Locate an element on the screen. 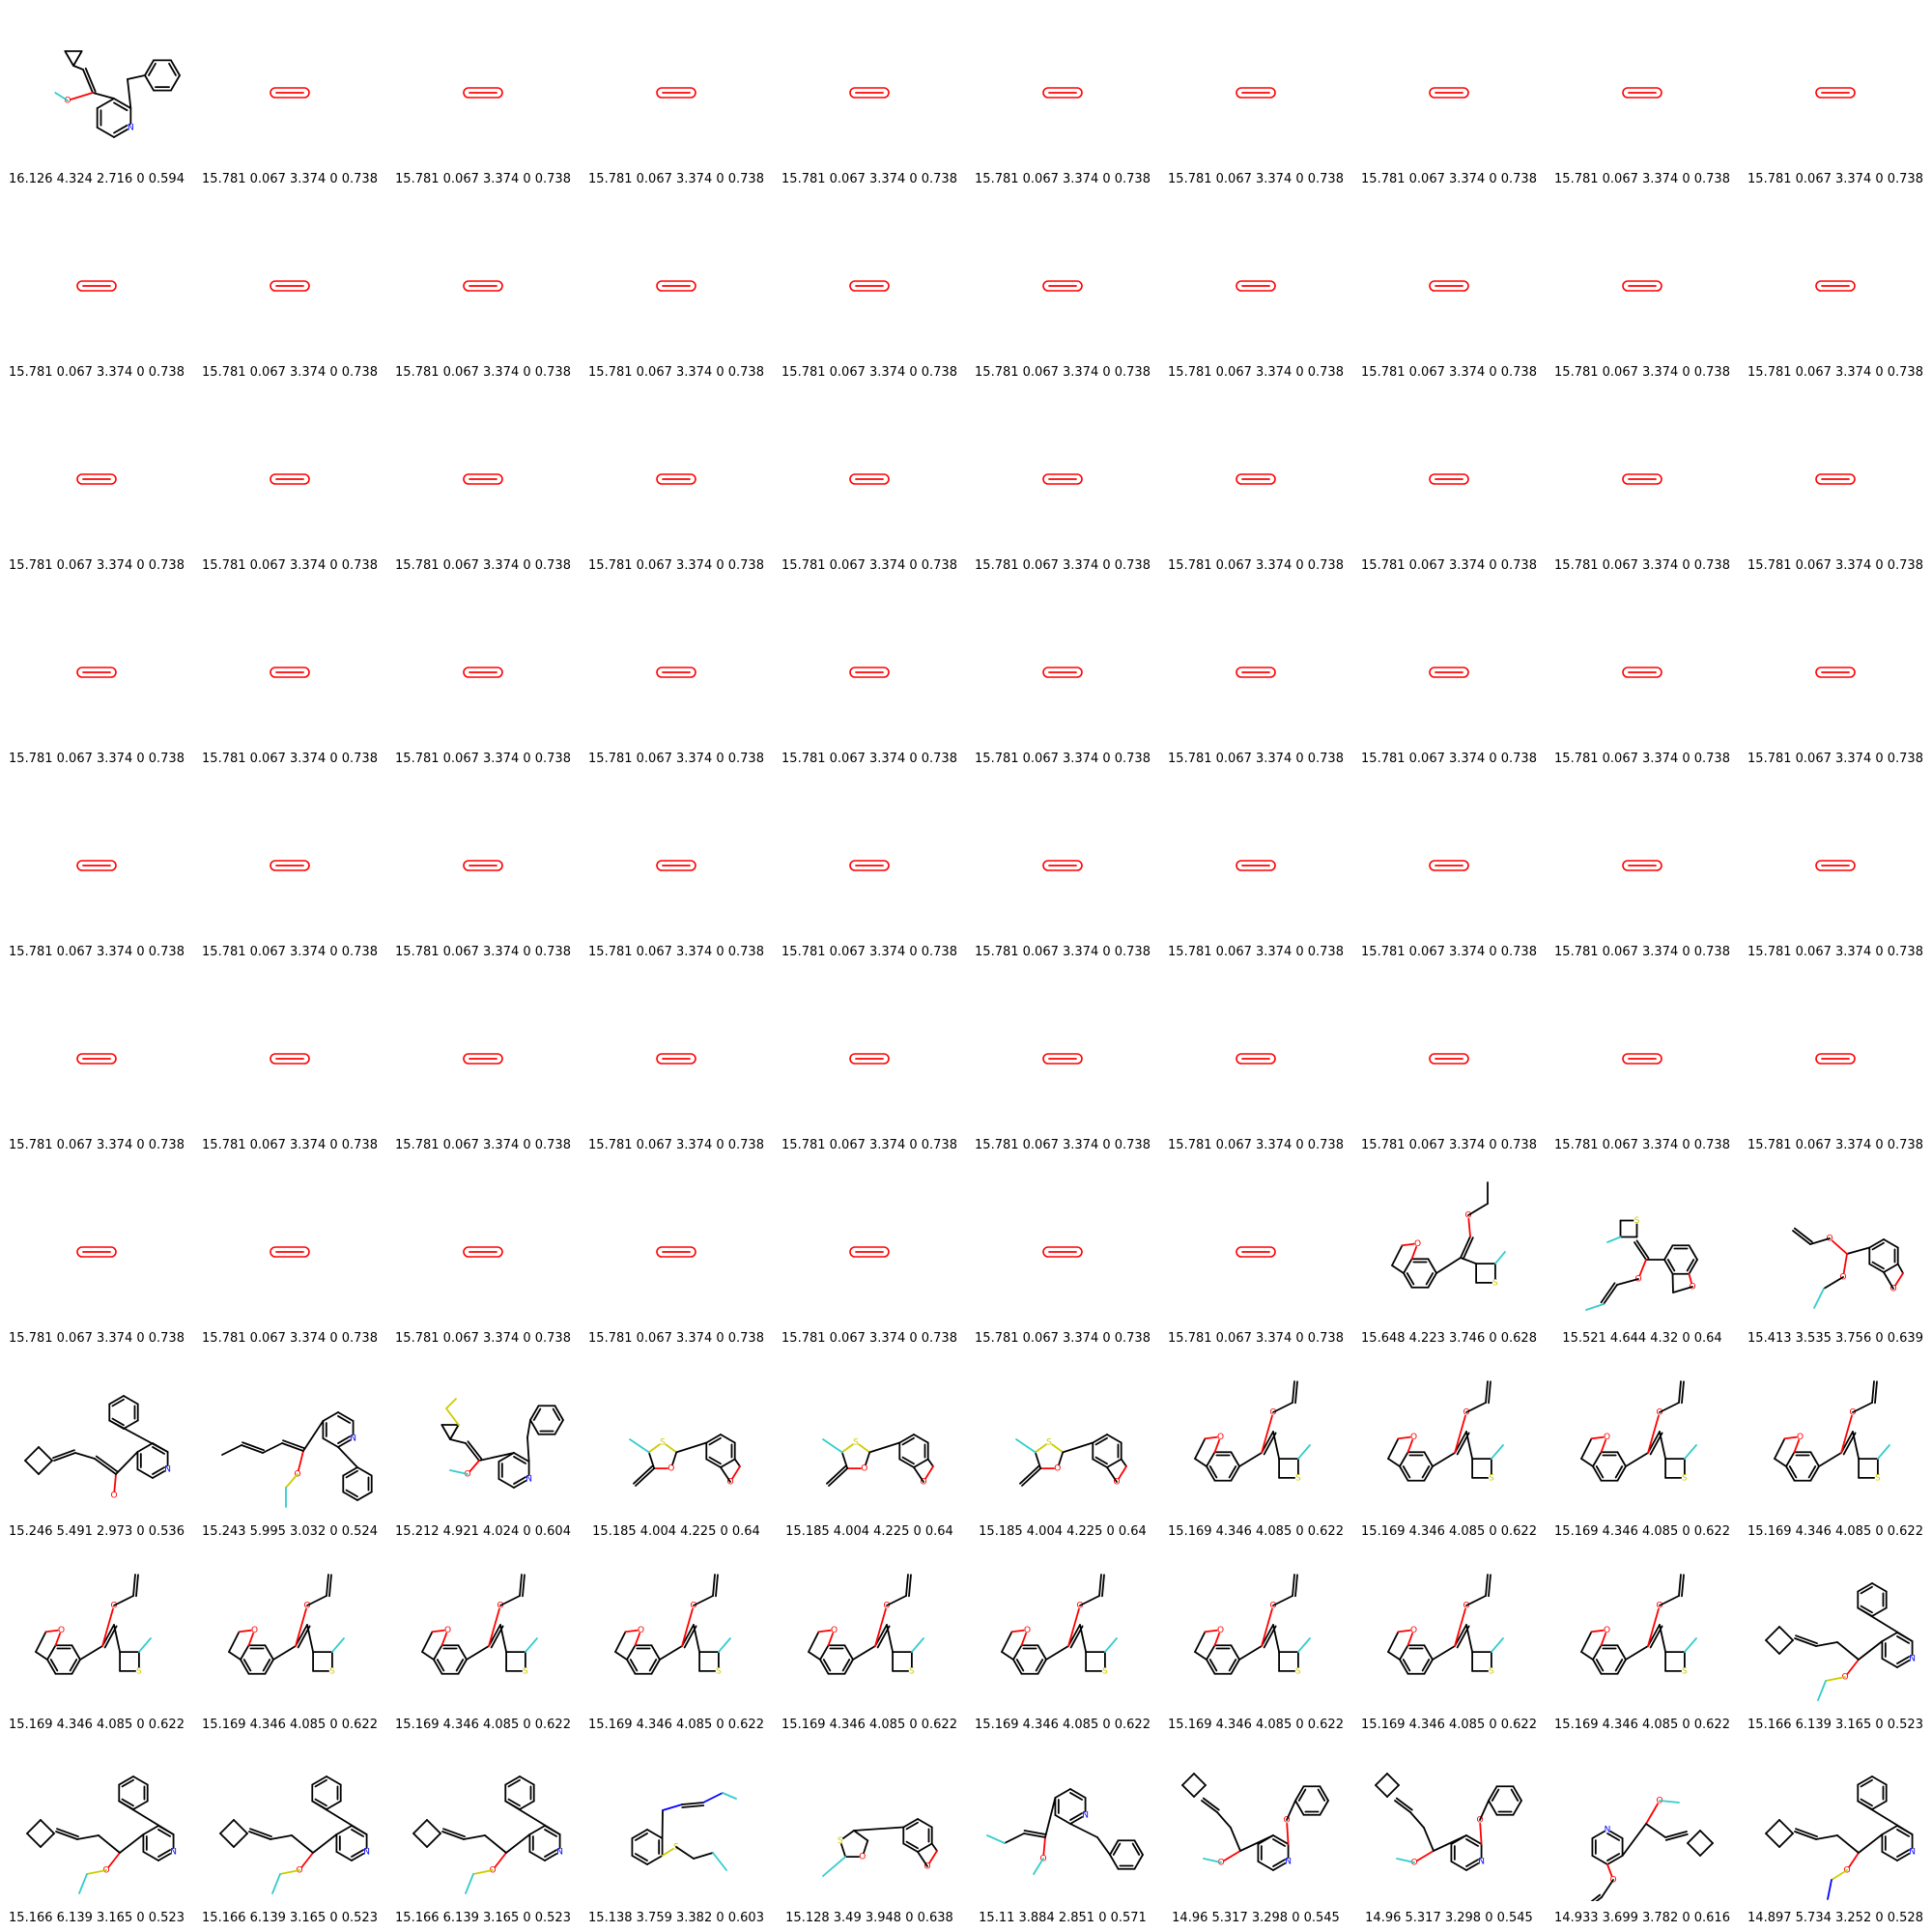  molecule-structure-benzofuran-oxathiolane: OSO is located at coordinates (878, 1461).